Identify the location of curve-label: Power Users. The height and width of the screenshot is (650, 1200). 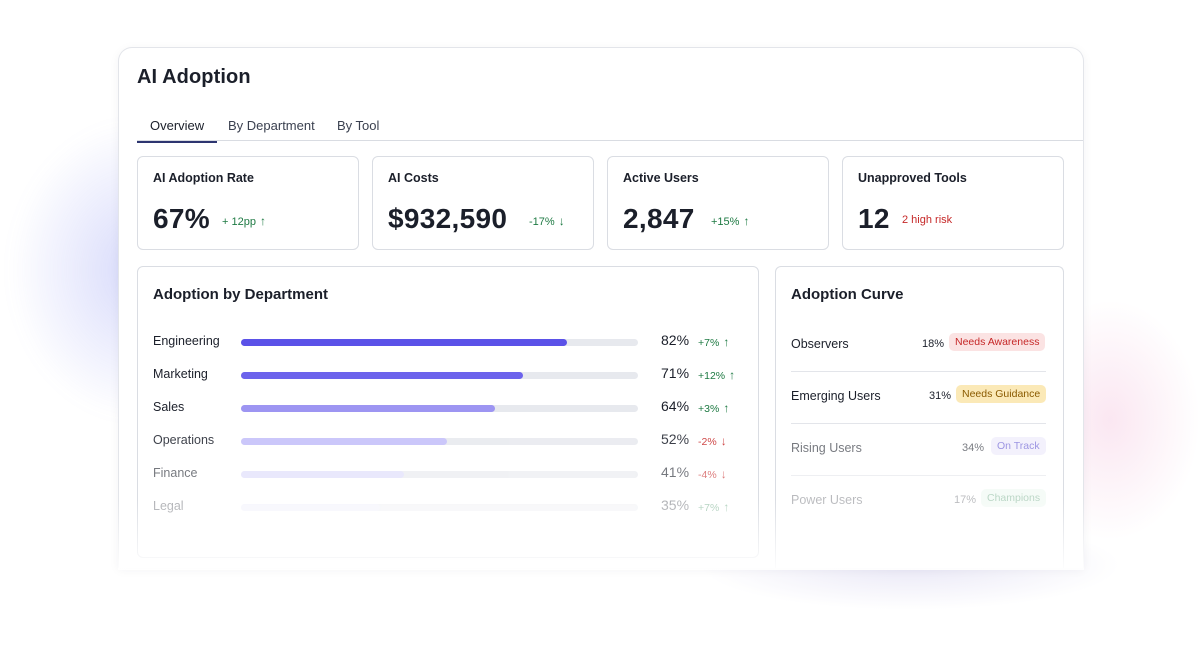
(827, 500).